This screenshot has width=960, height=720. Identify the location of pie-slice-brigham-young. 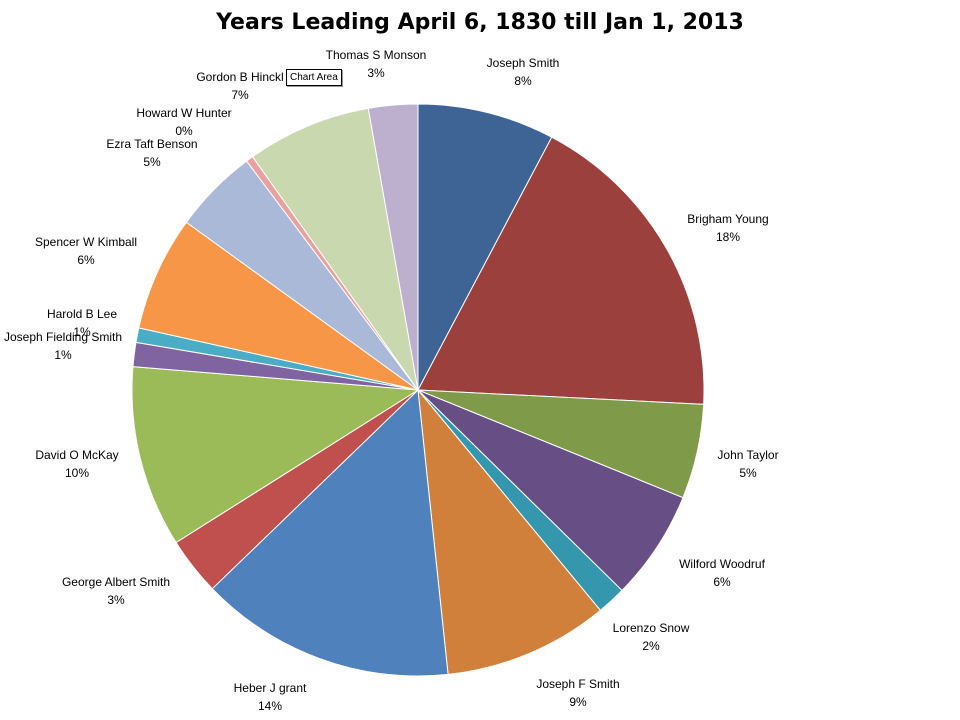
(561, 270).